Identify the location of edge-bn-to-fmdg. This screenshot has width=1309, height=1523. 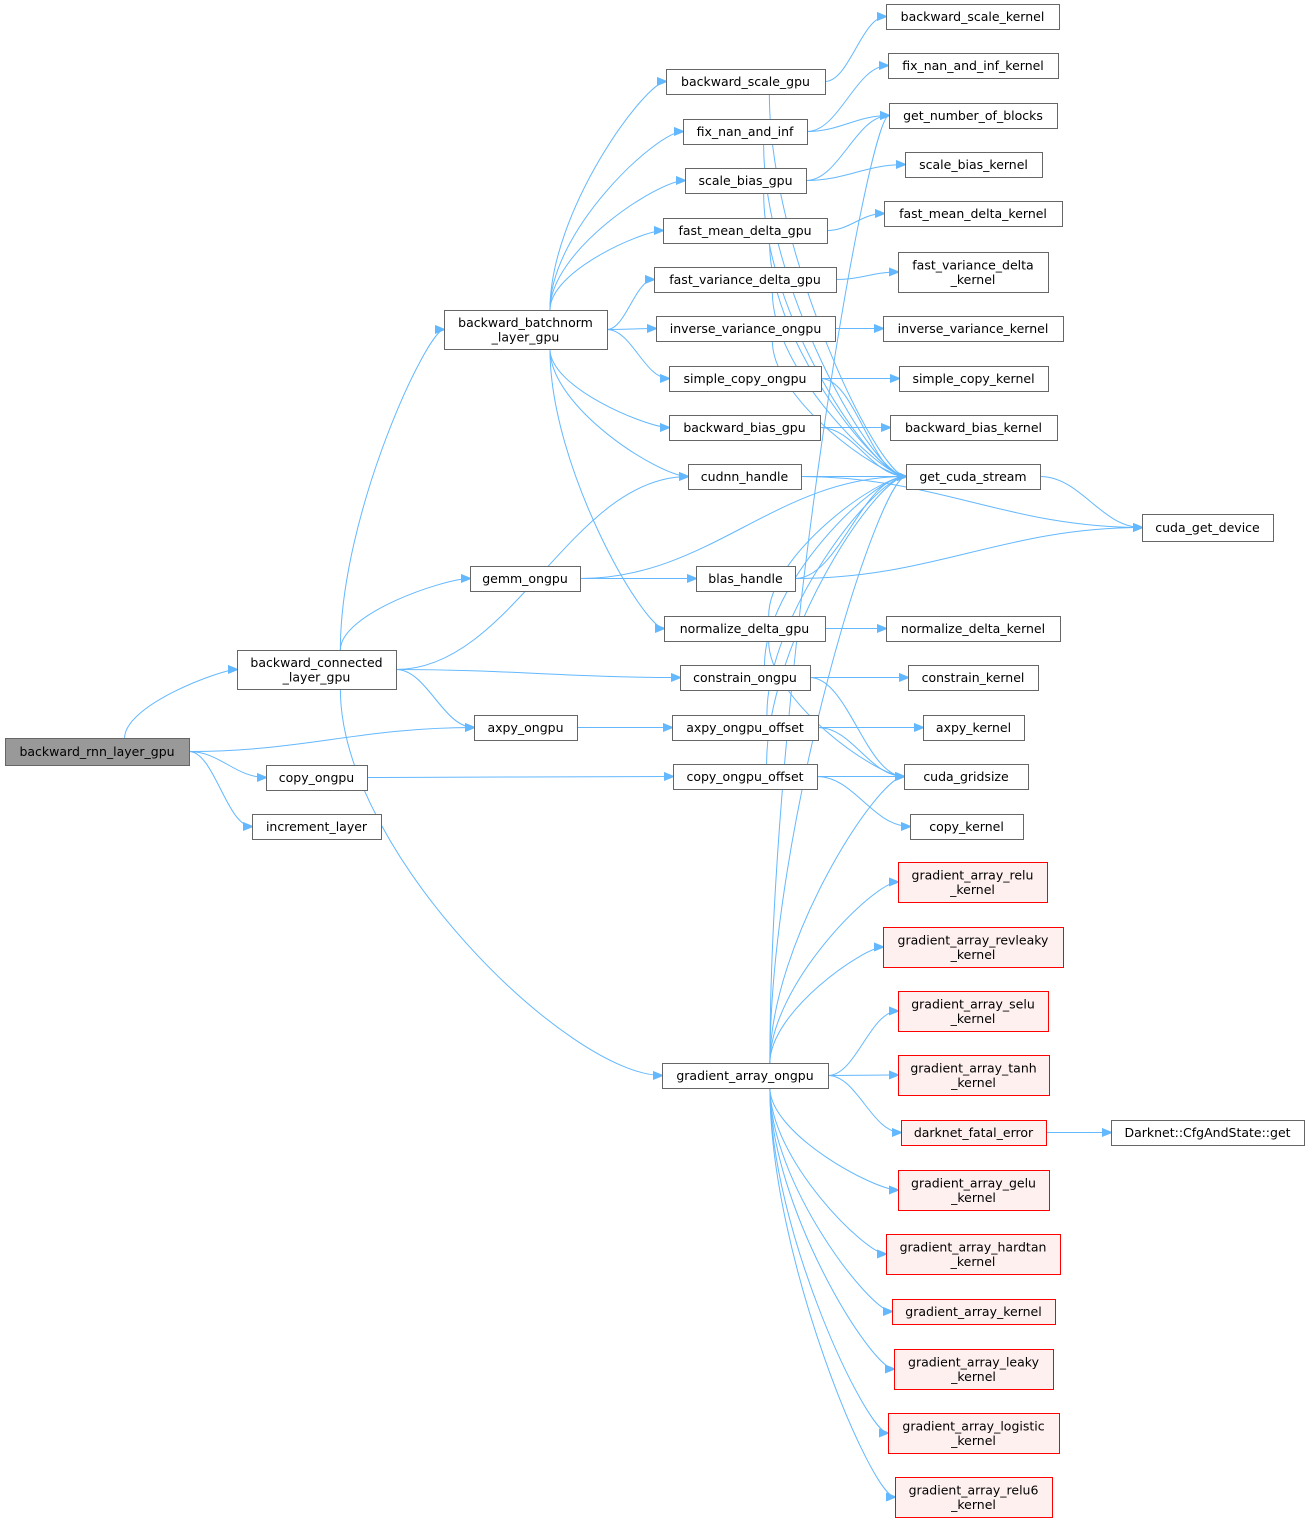
(606, 271).